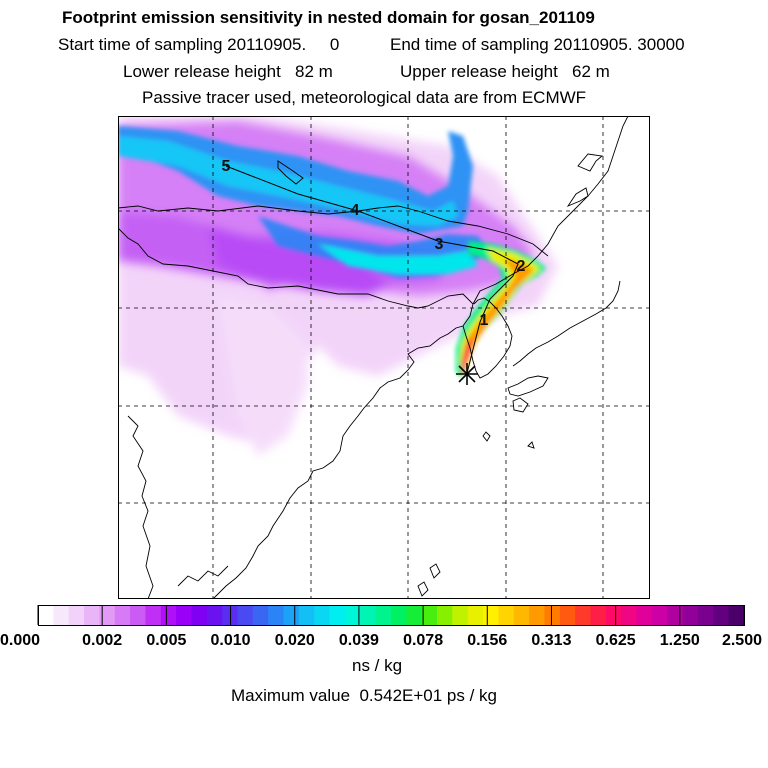  Describe the element at coordinates (355, 210) in the screenshot. I see `trajectory-label-4: 4` at that location.